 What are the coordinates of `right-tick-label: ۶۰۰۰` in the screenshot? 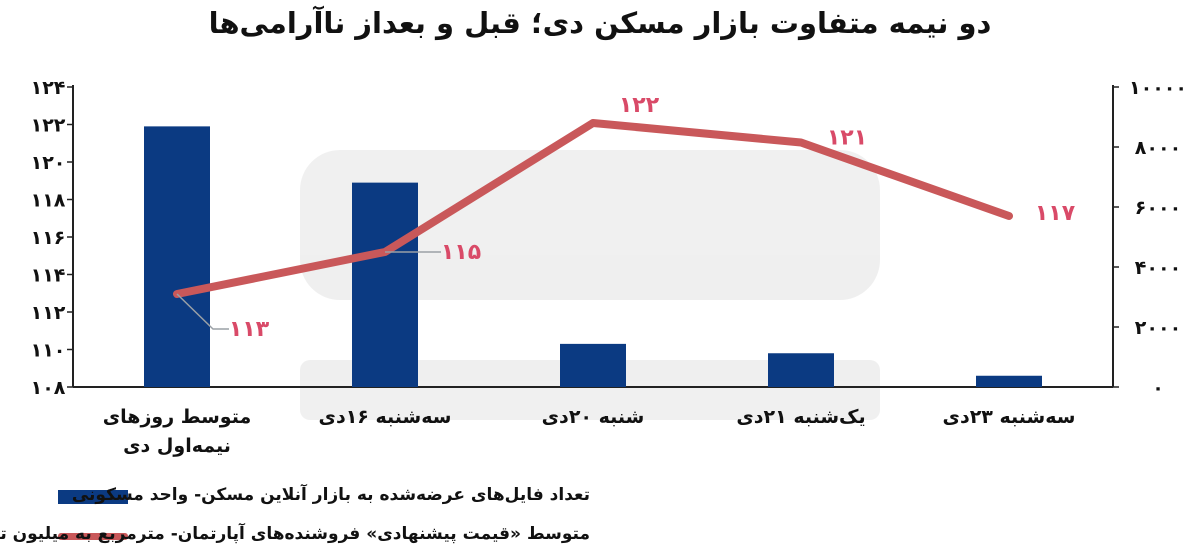 It's located at (1158, 208).